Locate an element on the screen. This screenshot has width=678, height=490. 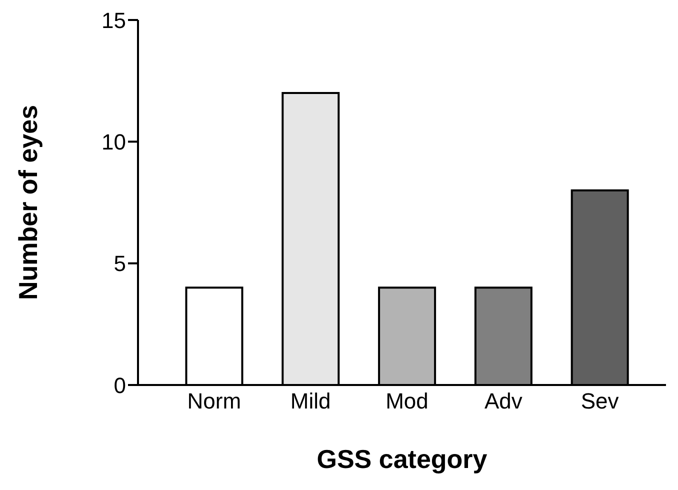
x-tick-label: Adv is located at coordinates (503, 401).